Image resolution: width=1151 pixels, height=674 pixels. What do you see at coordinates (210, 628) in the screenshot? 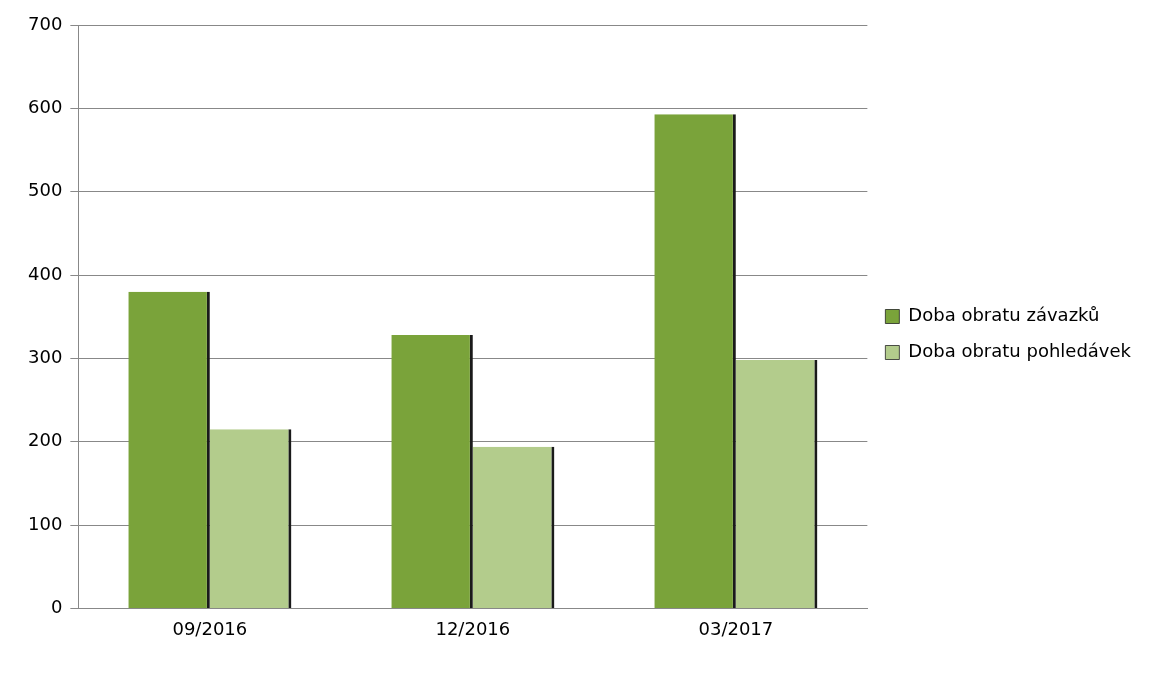
I see `x-tick-label: 09/2016` at bounding box center [210, 628].